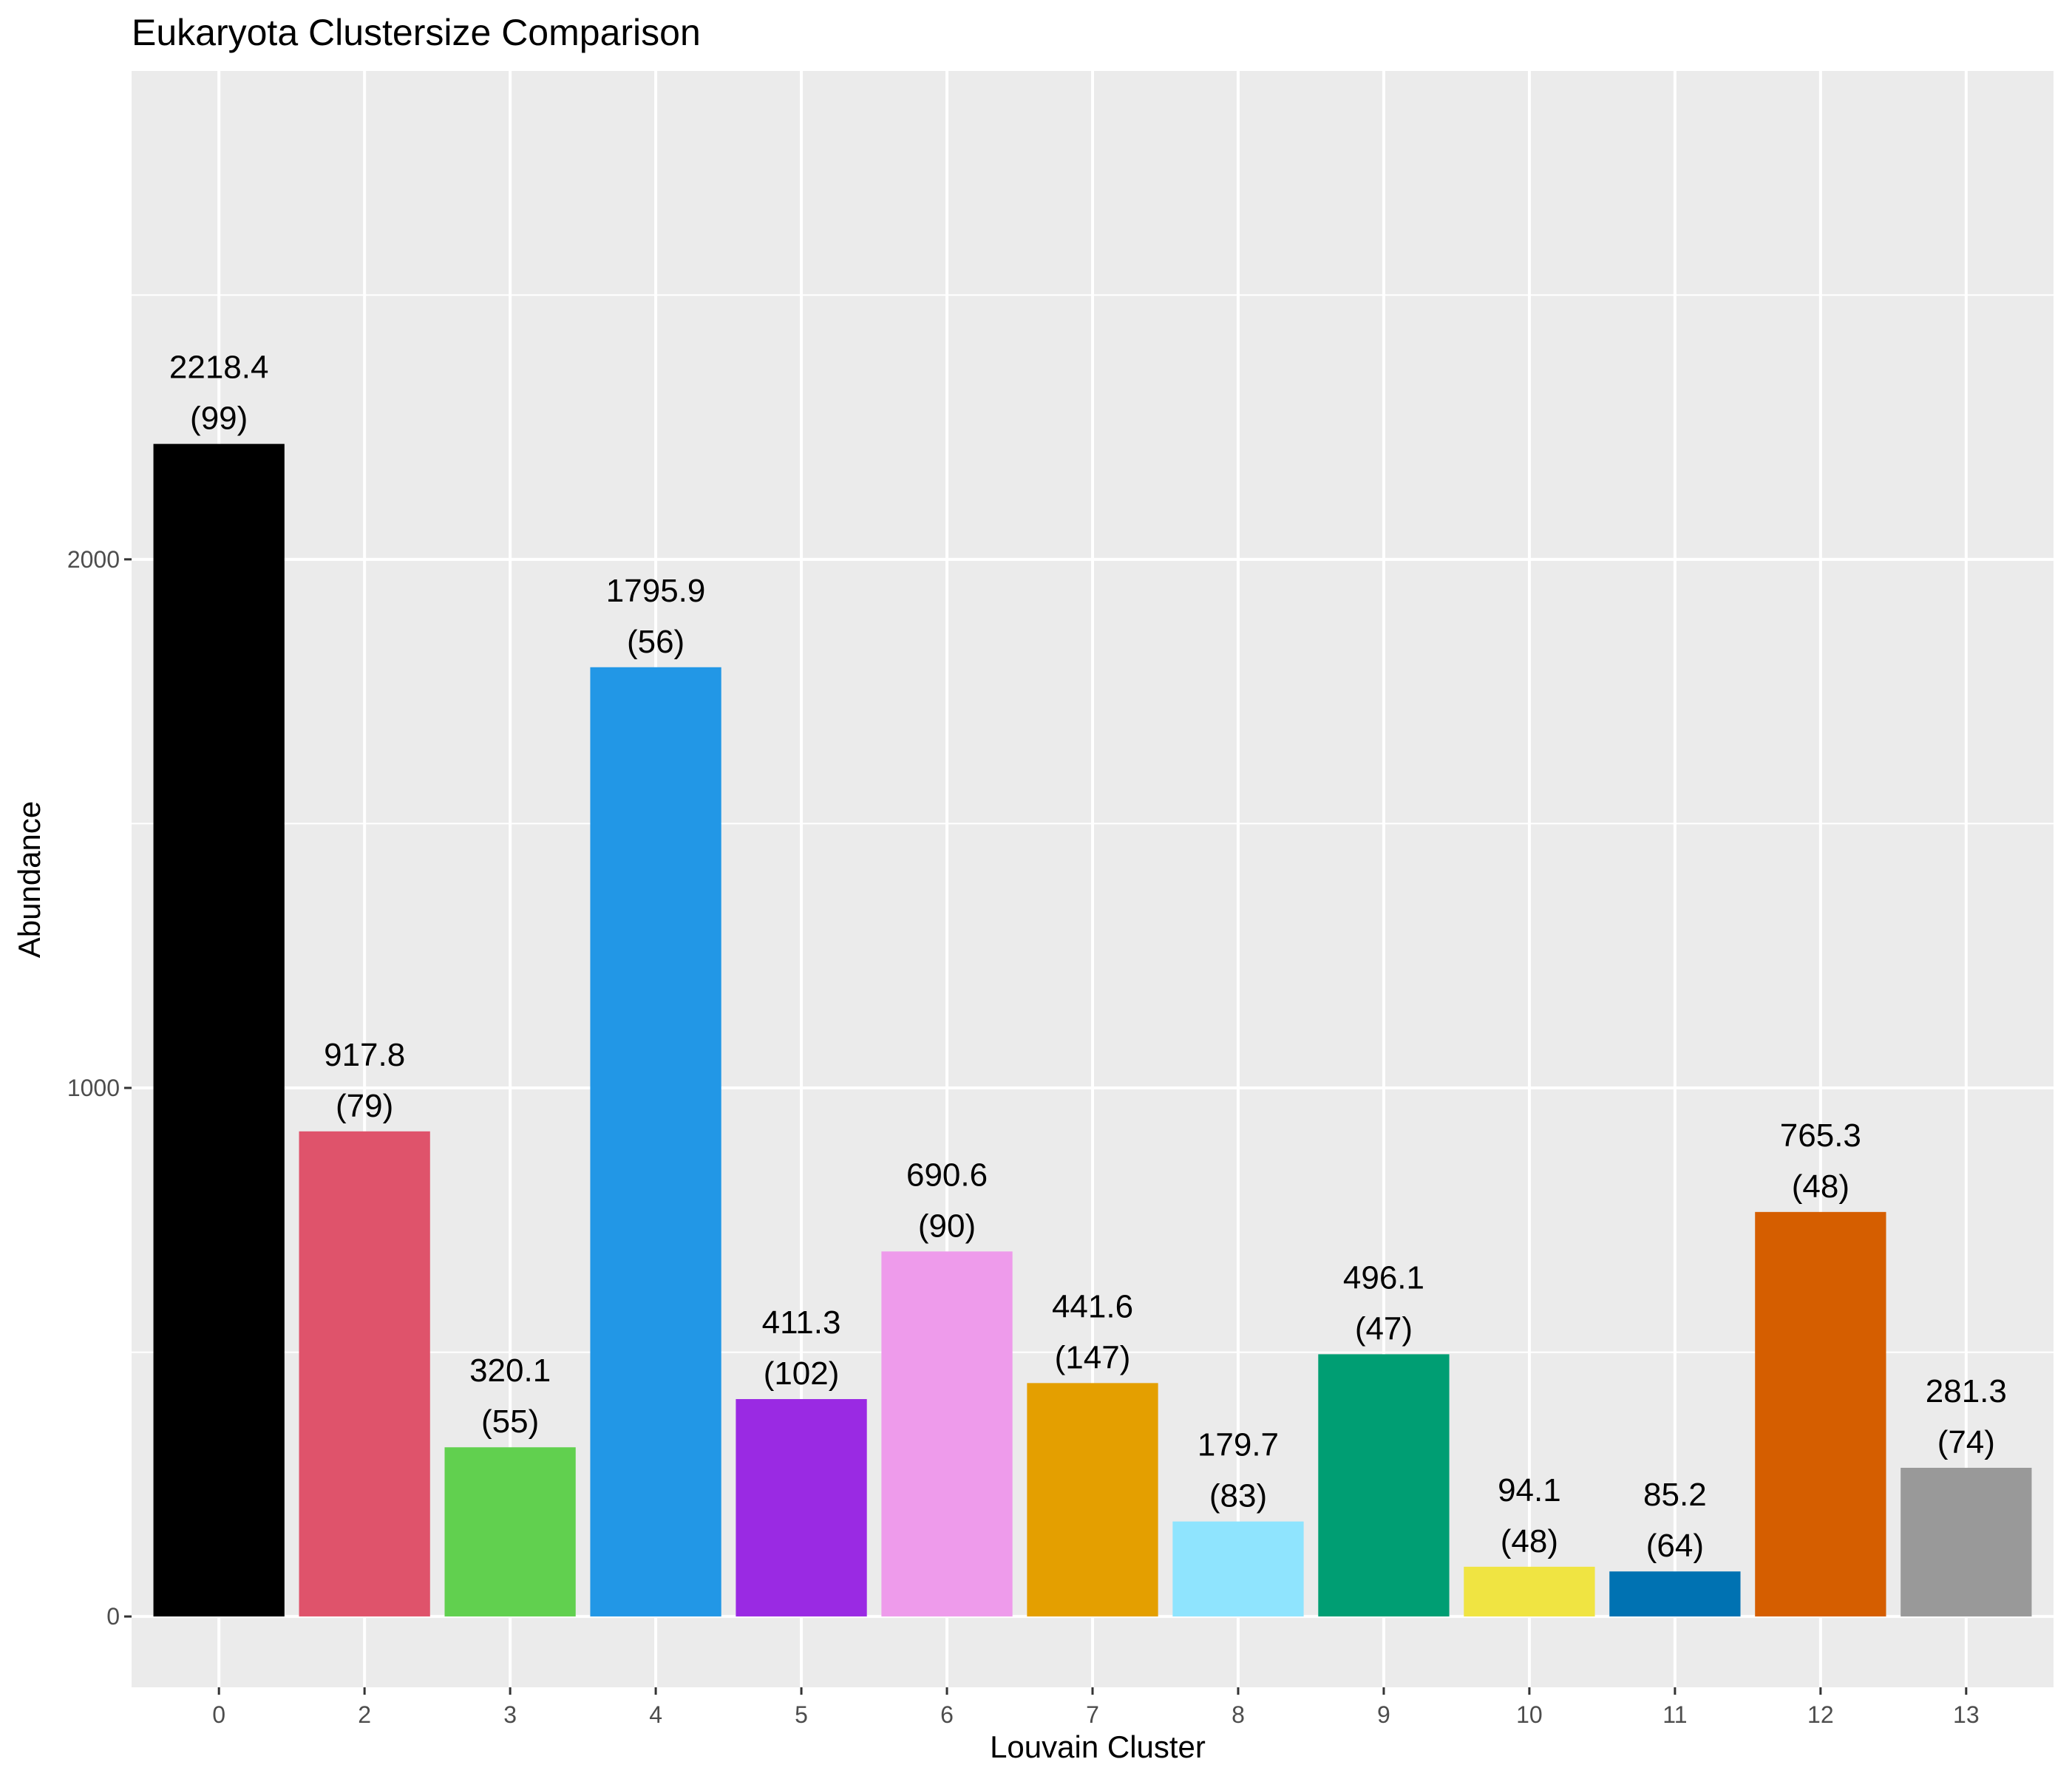  Describe the element at coordinates (656, 642) in the screenshot. I see `bar-count-label: (56)` at that location.